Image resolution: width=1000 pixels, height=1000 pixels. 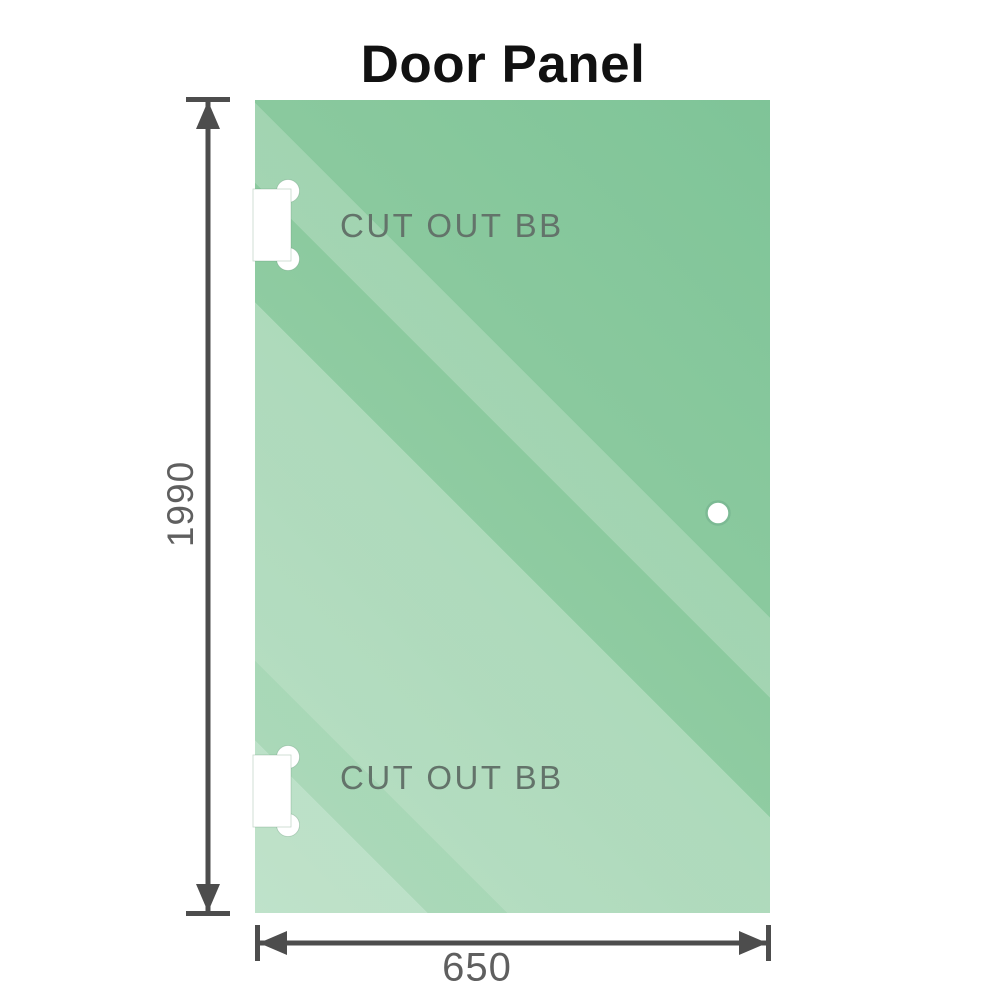 What do you see at coordinates (276, 791) in the screenshot?
I see `hinge-cutout-bottom-icon` at bounding box center [276, 791].